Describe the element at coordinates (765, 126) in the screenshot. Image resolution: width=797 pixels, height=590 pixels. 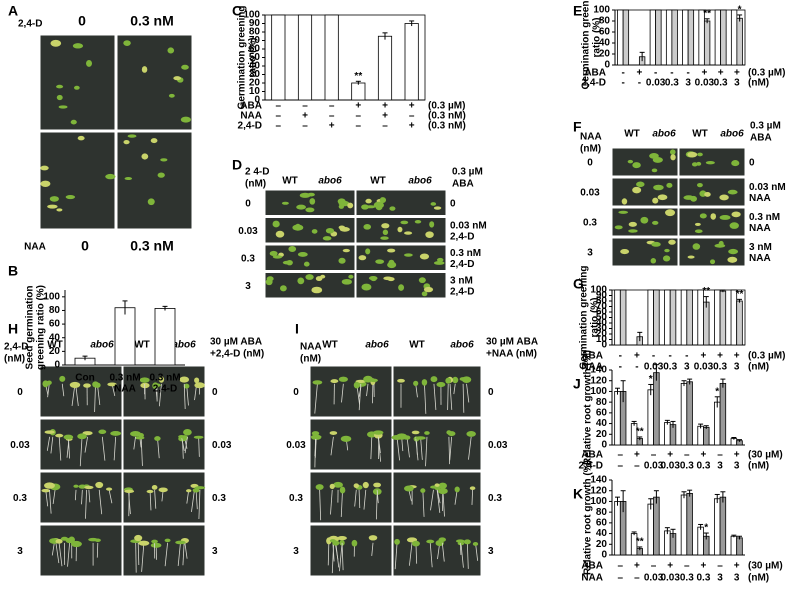
I see `treatment-label: 0.3 µM` at that location.